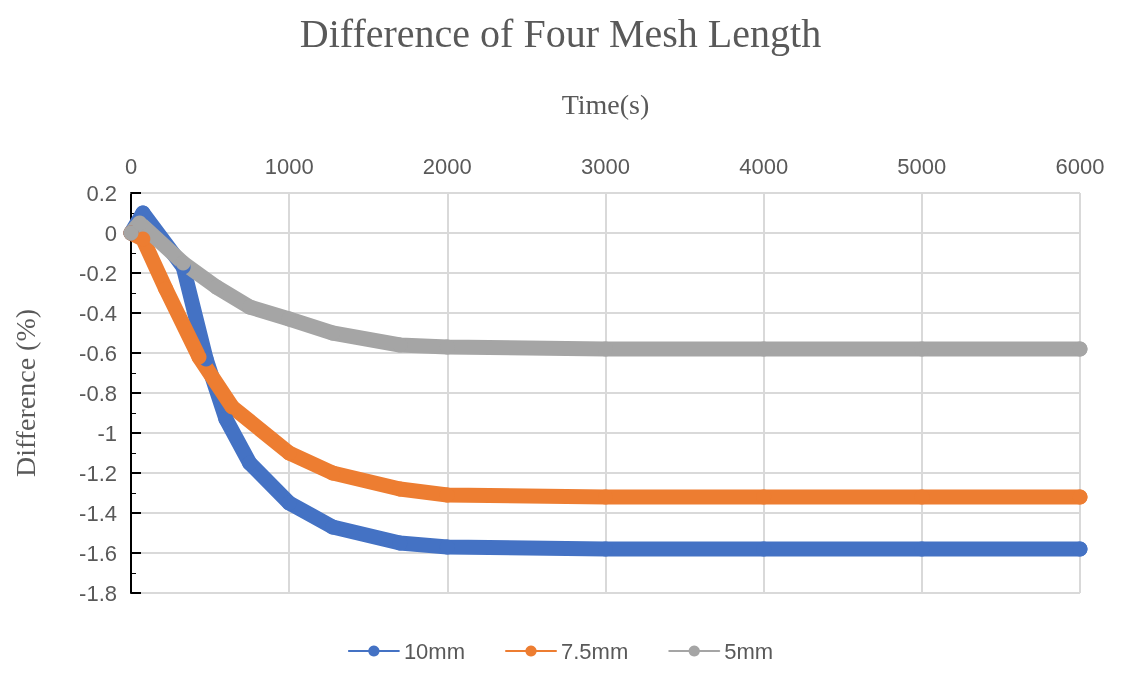 This screenshot has width=1121, height=675. Describe the element at coordinates (749, 651) in the screenshot. I see `legend-label: 5mm` at that location.